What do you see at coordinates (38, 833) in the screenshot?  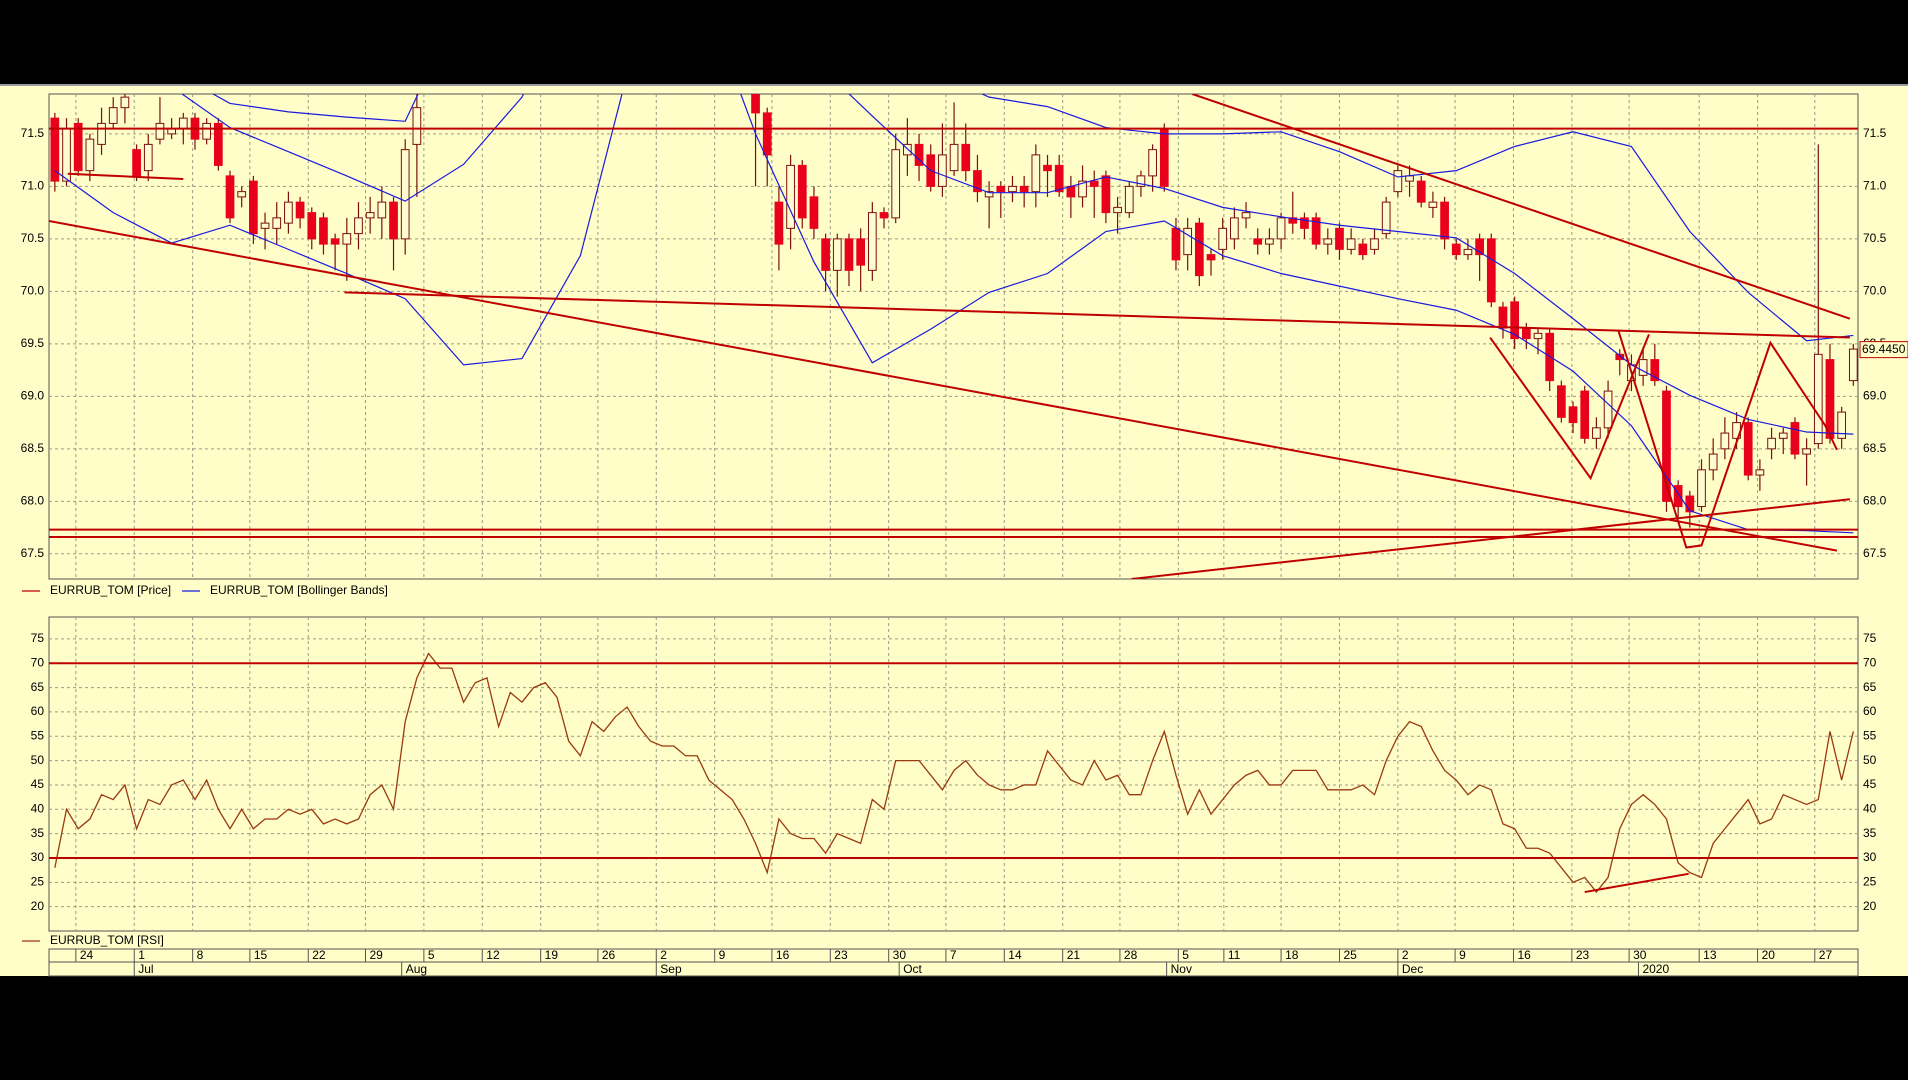 I see `y-tick-label: 35` at bounding box center [38, 833].